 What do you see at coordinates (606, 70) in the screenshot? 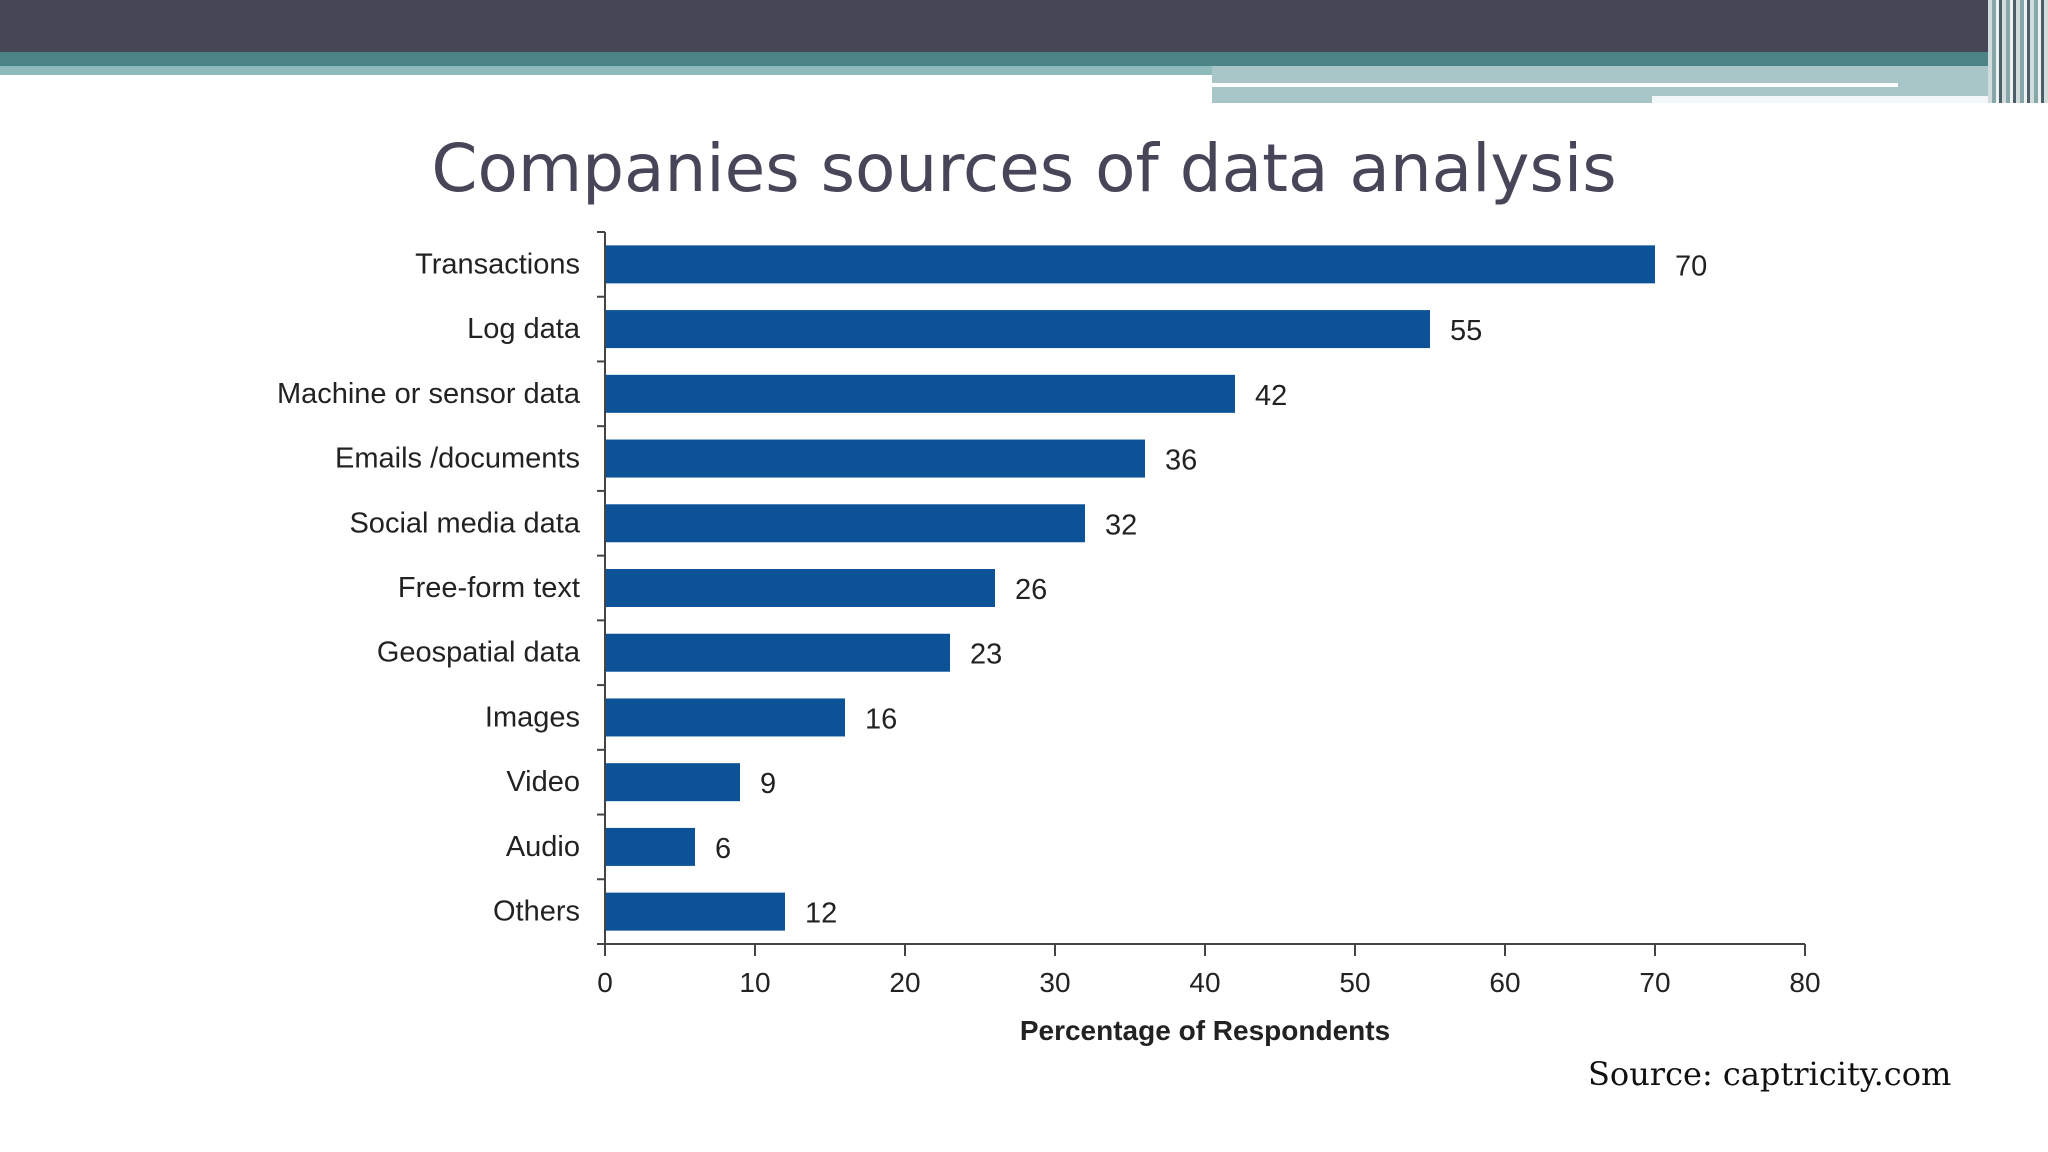
I see `header-accent-line` at bounding box center [606, 70].